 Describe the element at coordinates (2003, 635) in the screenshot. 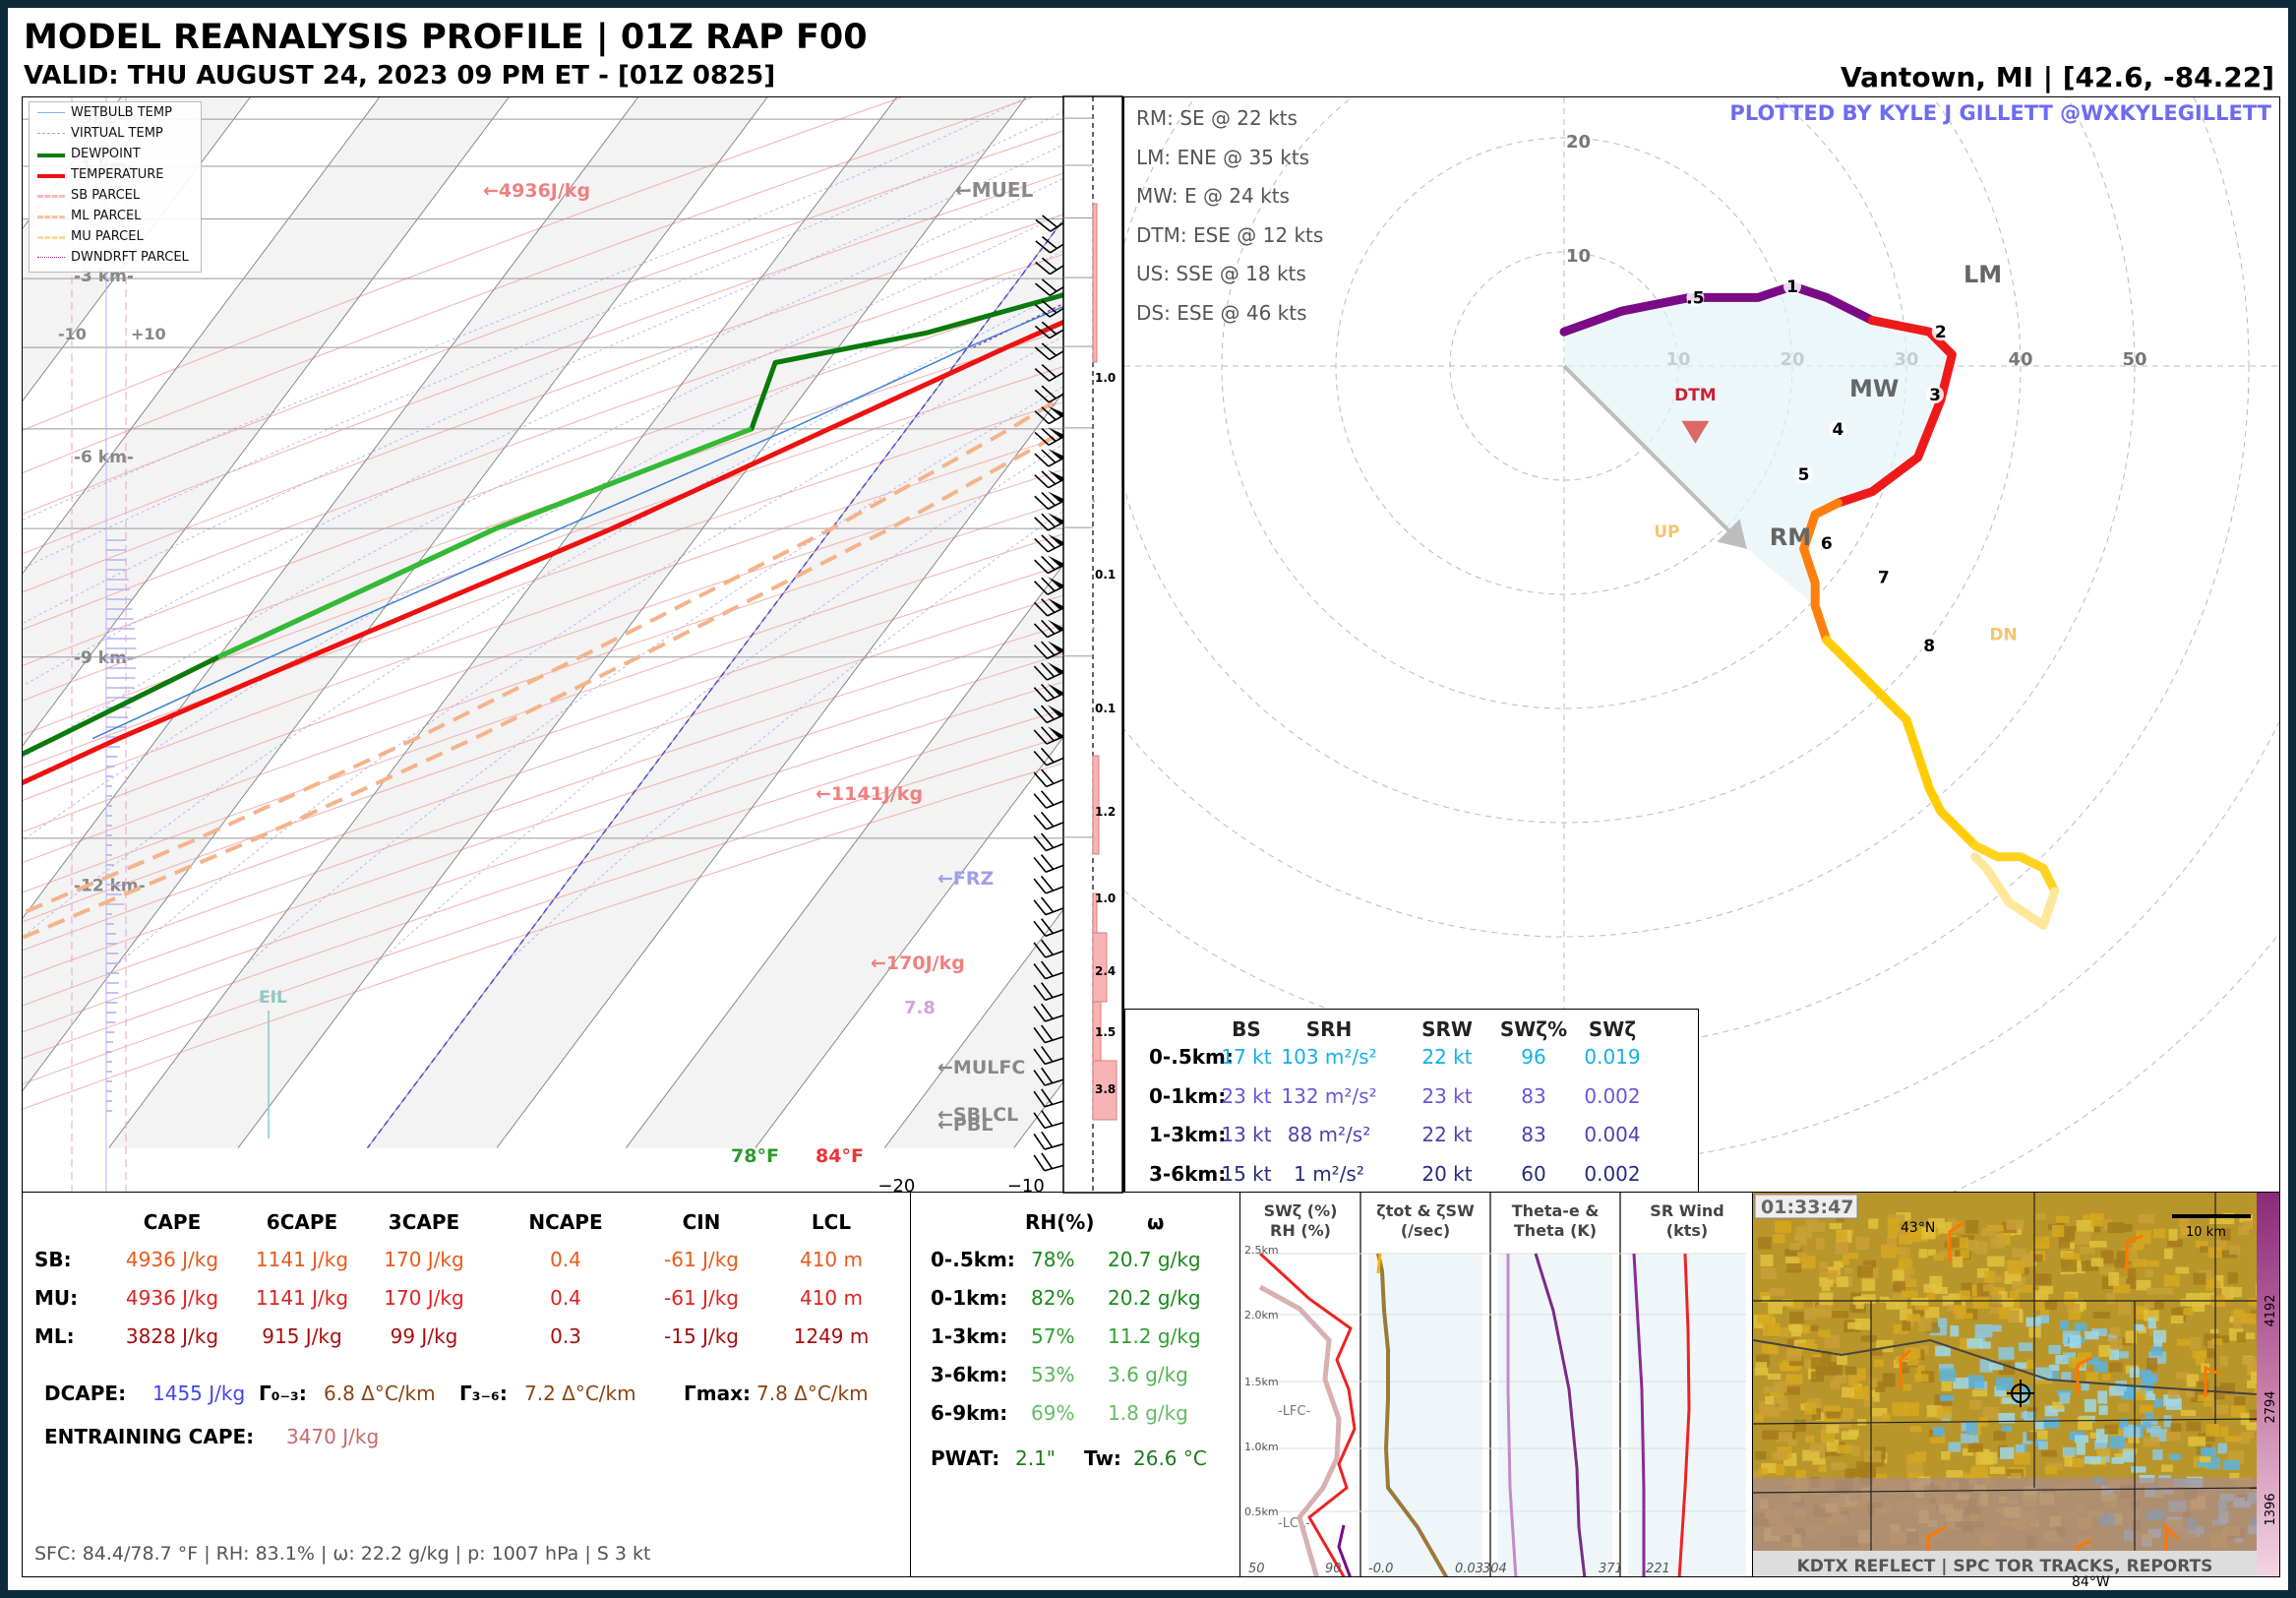

I see `dn-label: DN` at that location.